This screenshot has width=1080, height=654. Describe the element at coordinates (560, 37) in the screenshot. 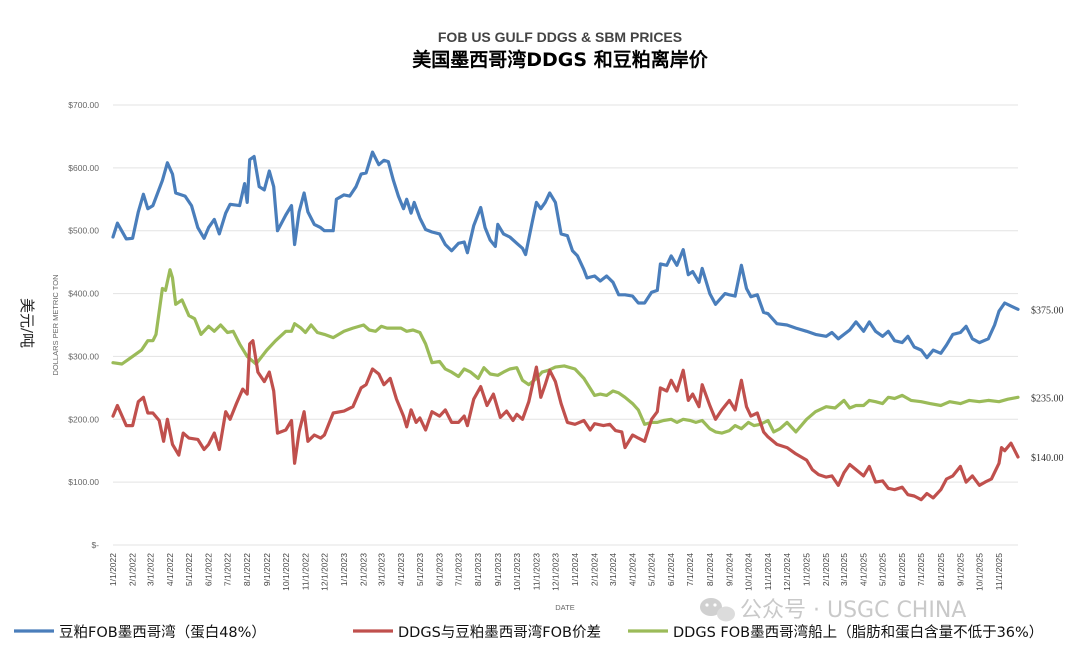

I see `chart-subtitle: FOB US GULF DDGS & SBM PRICES` at that location.